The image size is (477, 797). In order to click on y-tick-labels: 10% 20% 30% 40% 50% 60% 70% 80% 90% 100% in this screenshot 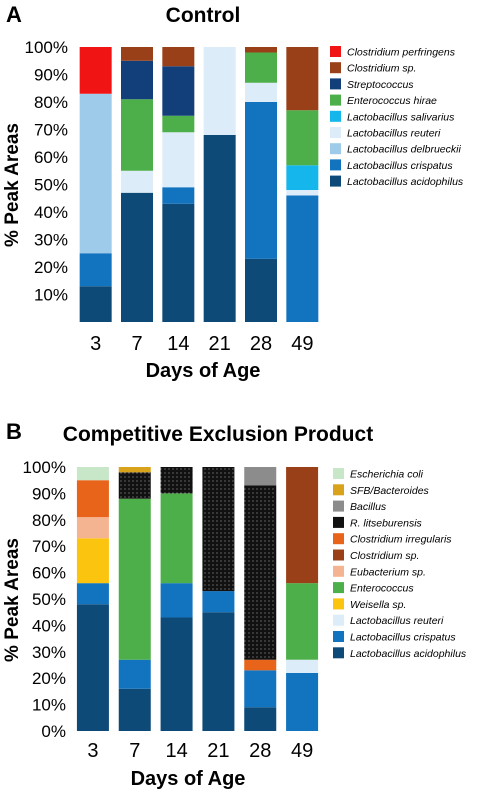, I will do `click(46, 171)`.